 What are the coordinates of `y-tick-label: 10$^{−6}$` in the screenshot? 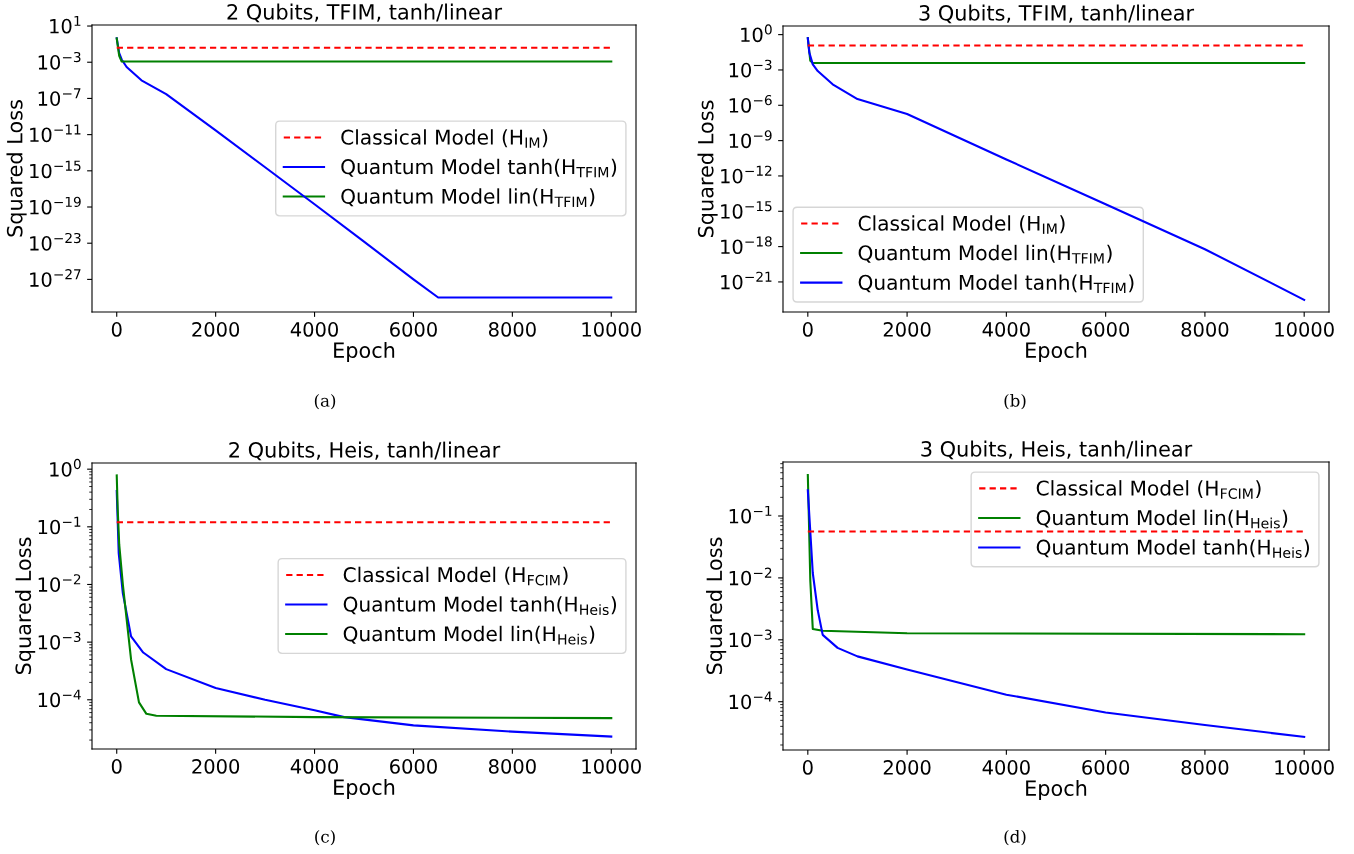 It's located at (750, 103).